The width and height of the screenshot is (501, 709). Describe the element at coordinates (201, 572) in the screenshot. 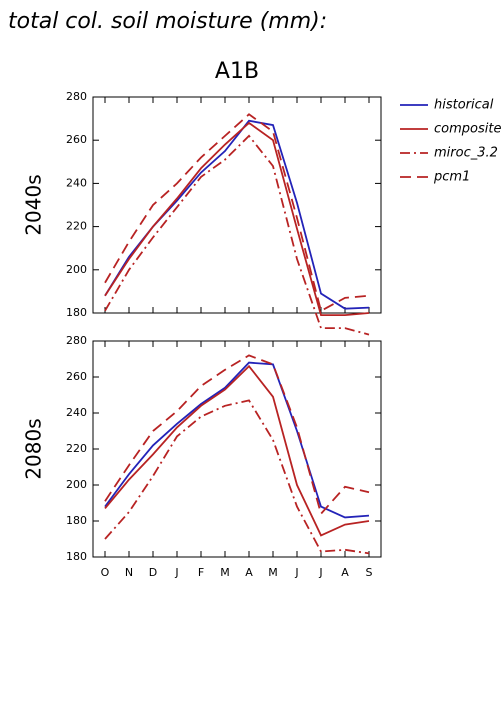

I see `x-tick-label: F` at that location.